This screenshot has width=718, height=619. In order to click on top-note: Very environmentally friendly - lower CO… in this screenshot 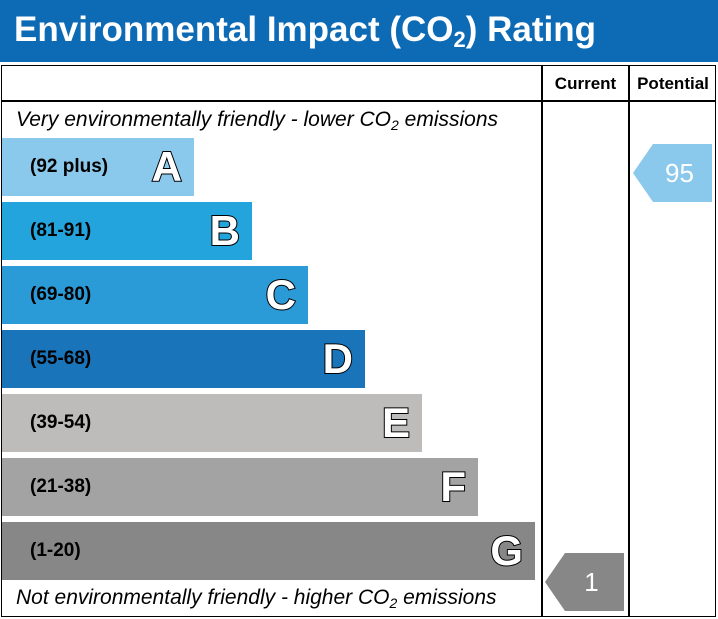, I will do `click(257, 120)`.